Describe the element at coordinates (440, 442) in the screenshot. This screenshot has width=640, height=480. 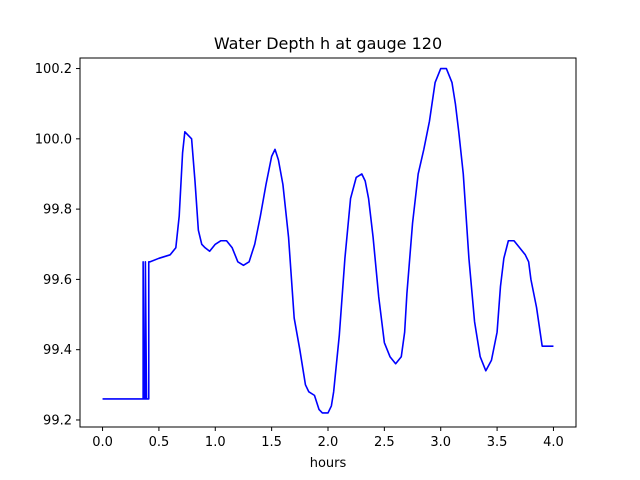
I see `x-tick-label: 3.0` at that location.